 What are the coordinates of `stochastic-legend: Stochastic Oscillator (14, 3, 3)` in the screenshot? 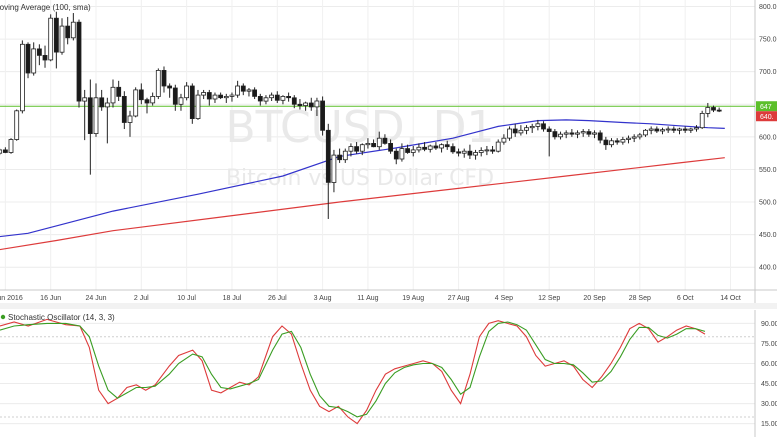 It's located at (57, 317).